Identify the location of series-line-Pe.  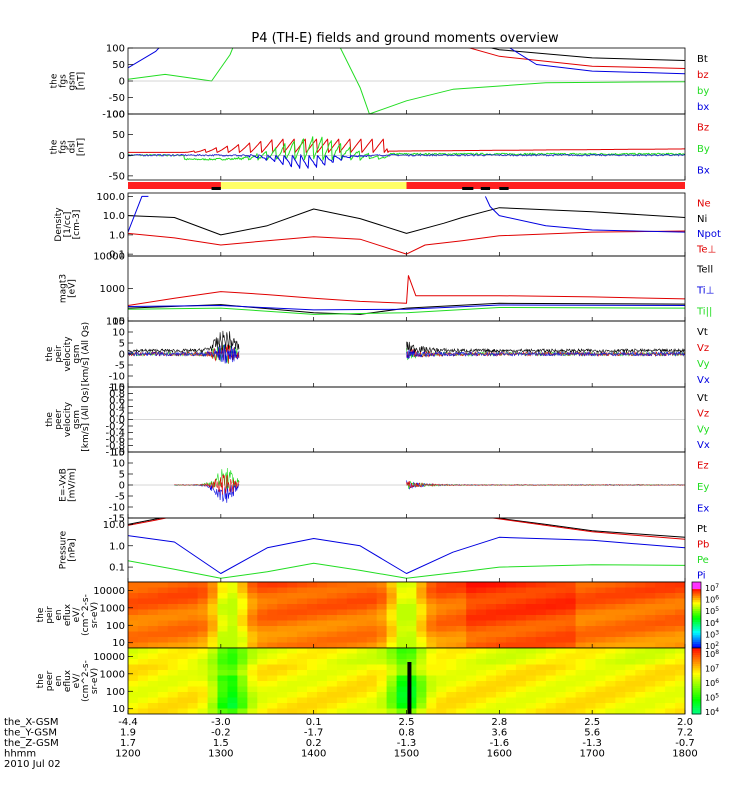
(406, 569).